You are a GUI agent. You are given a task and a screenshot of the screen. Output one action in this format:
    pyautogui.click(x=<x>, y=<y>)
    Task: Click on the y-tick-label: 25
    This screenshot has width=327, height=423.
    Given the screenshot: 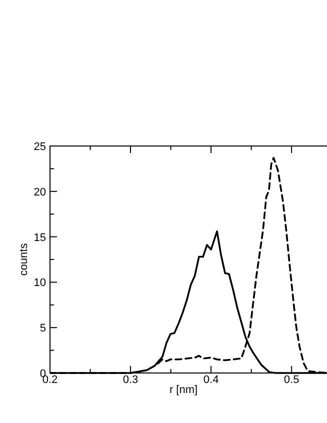 What is the action you would take?
    pyautogui.click(x=40, y=147)
    